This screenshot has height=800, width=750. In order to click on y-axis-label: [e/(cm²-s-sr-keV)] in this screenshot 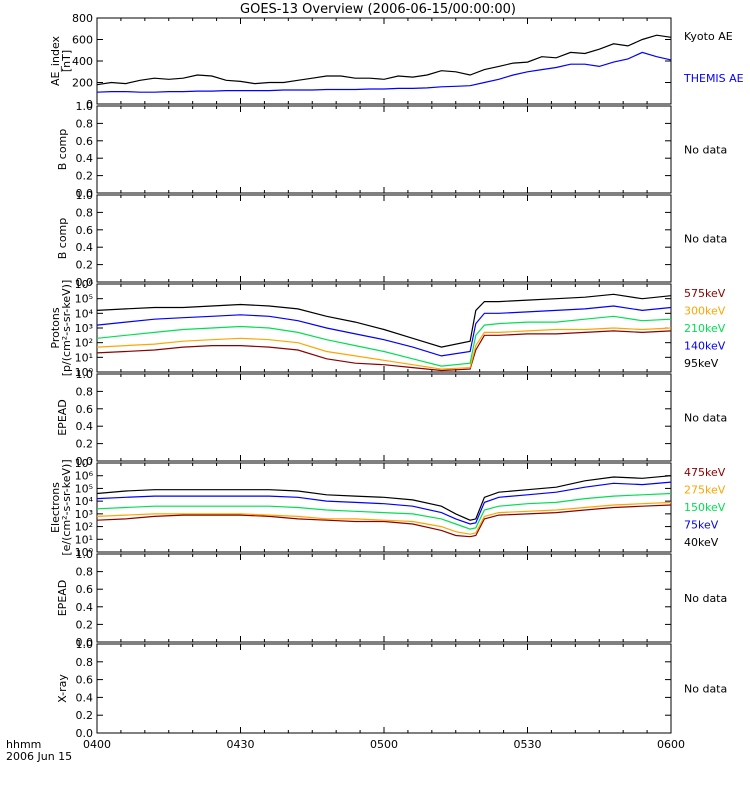, I will do `click(66, 507)`.